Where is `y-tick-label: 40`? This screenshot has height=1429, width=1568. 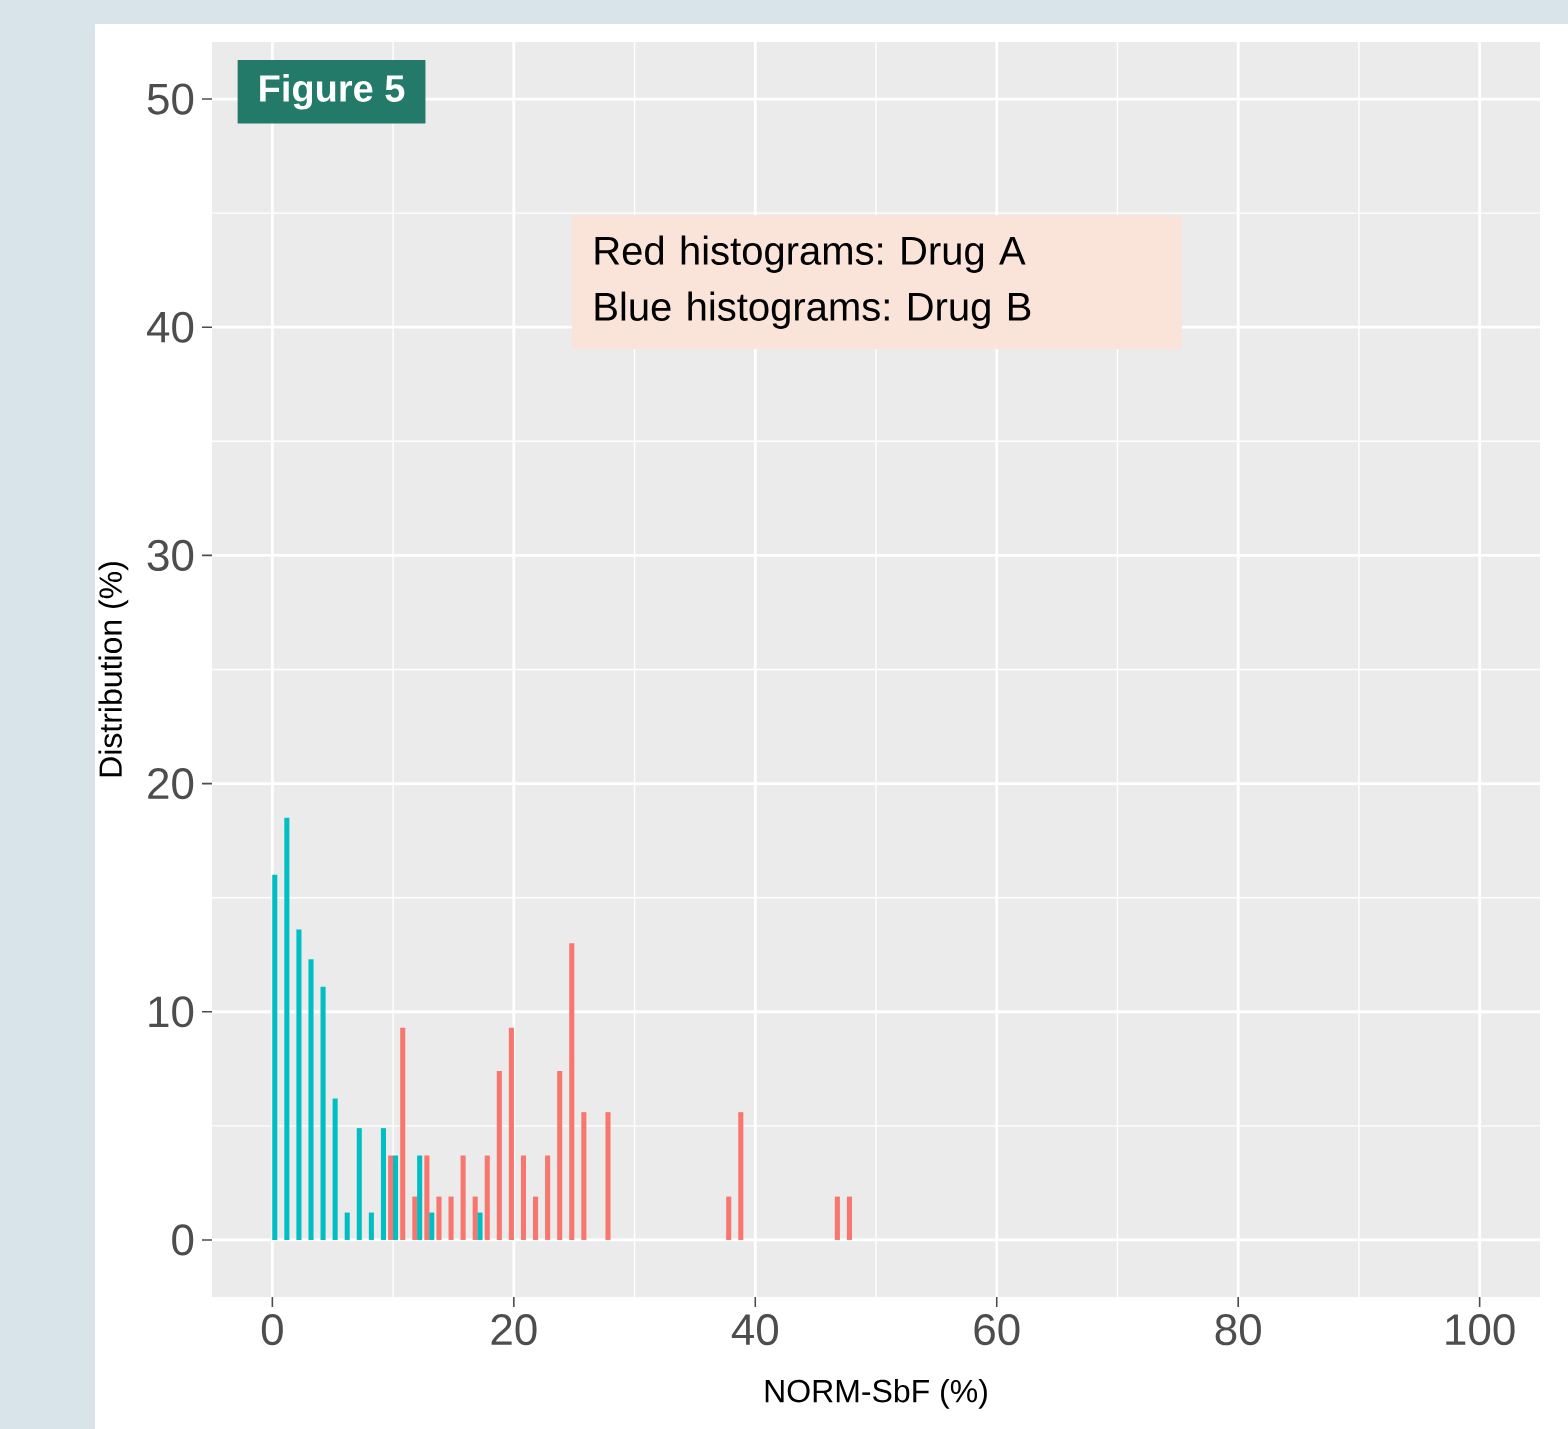
y-tick-label: 40 is located at coordinates (170, 327).